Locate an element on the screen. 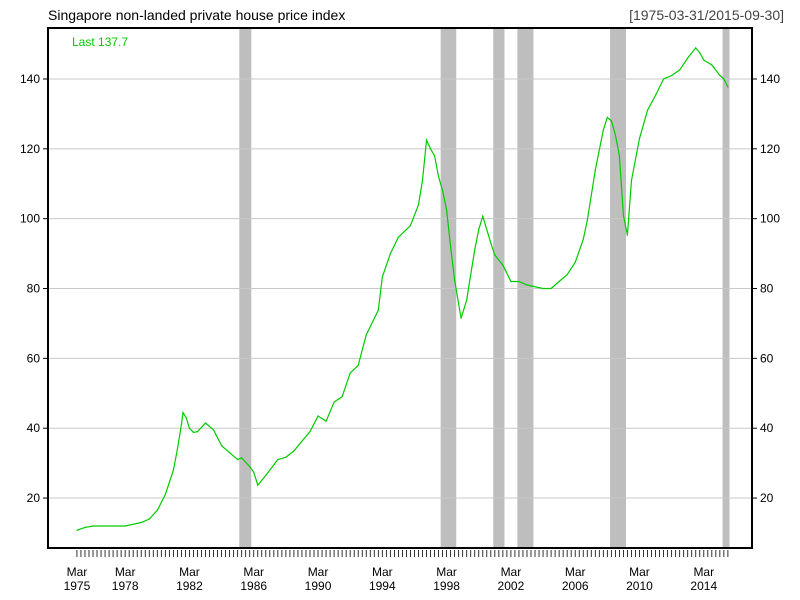  x-tick-label: 1982 is located at coordinates (189, 586).